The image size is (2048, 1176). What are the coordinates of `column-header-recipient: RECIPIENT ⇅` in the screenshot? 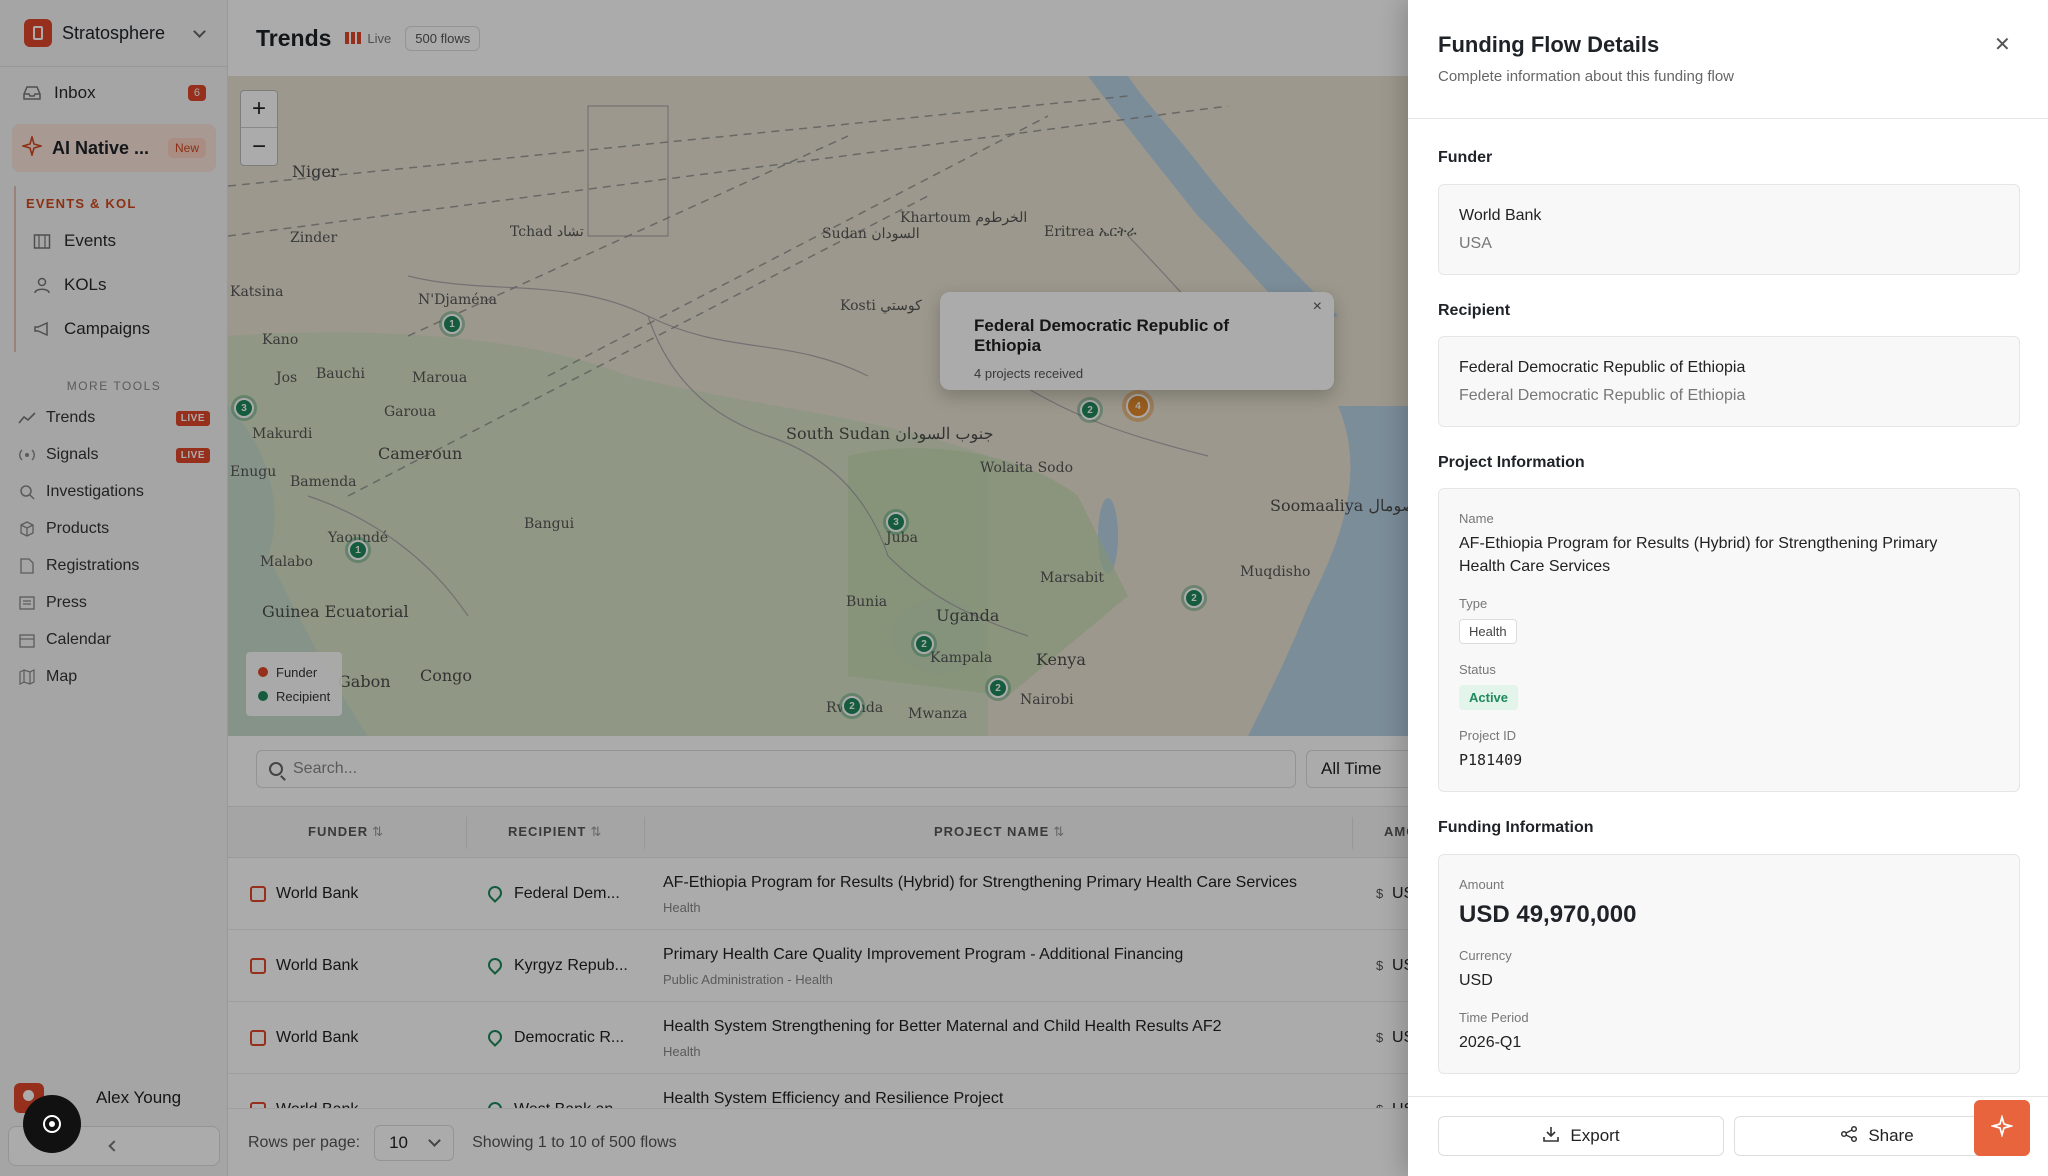 It's located at (555, 832).